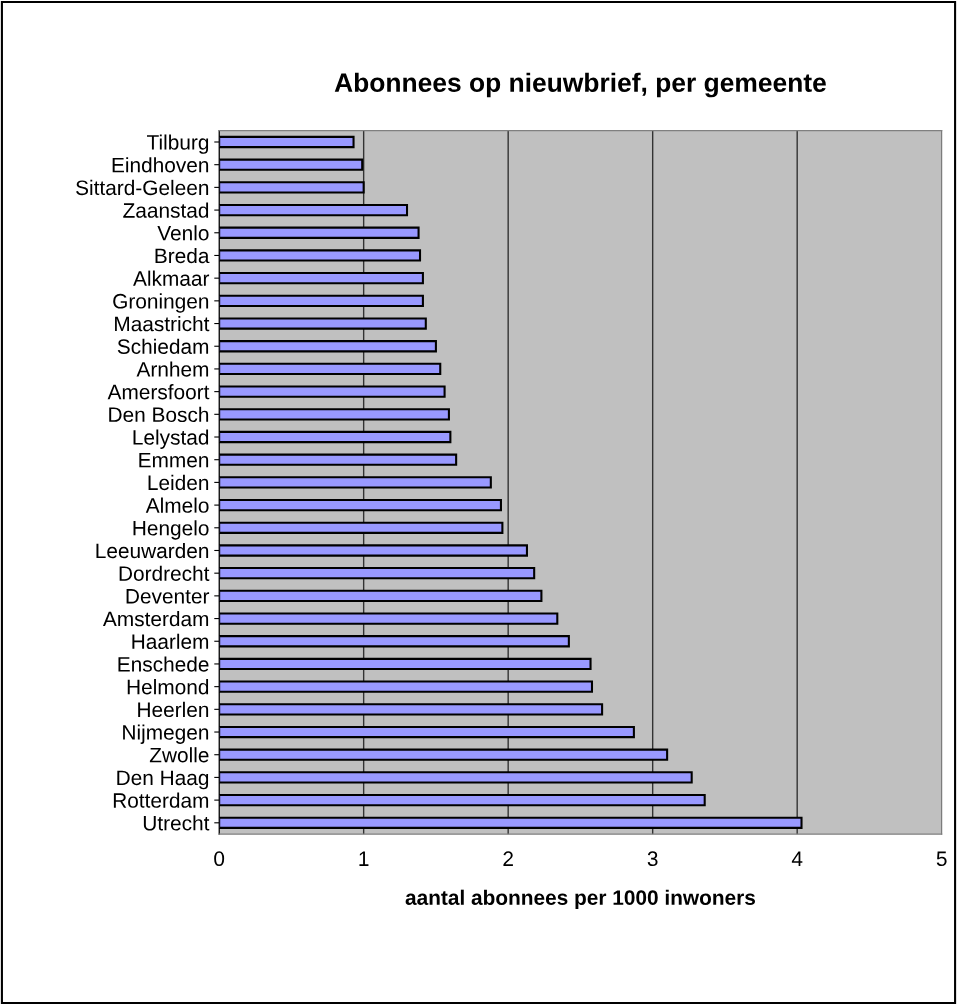  Describe the element at coordinates (168, 596) in the screenshot. I see `y-tick-label: Deventer` at that location.